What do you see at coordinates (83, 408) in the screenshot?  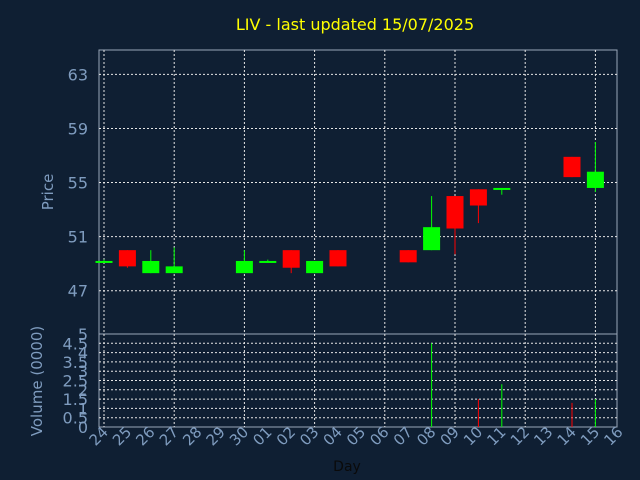 I see `volume-tick-label: 1` at bounding box center [83, 408].